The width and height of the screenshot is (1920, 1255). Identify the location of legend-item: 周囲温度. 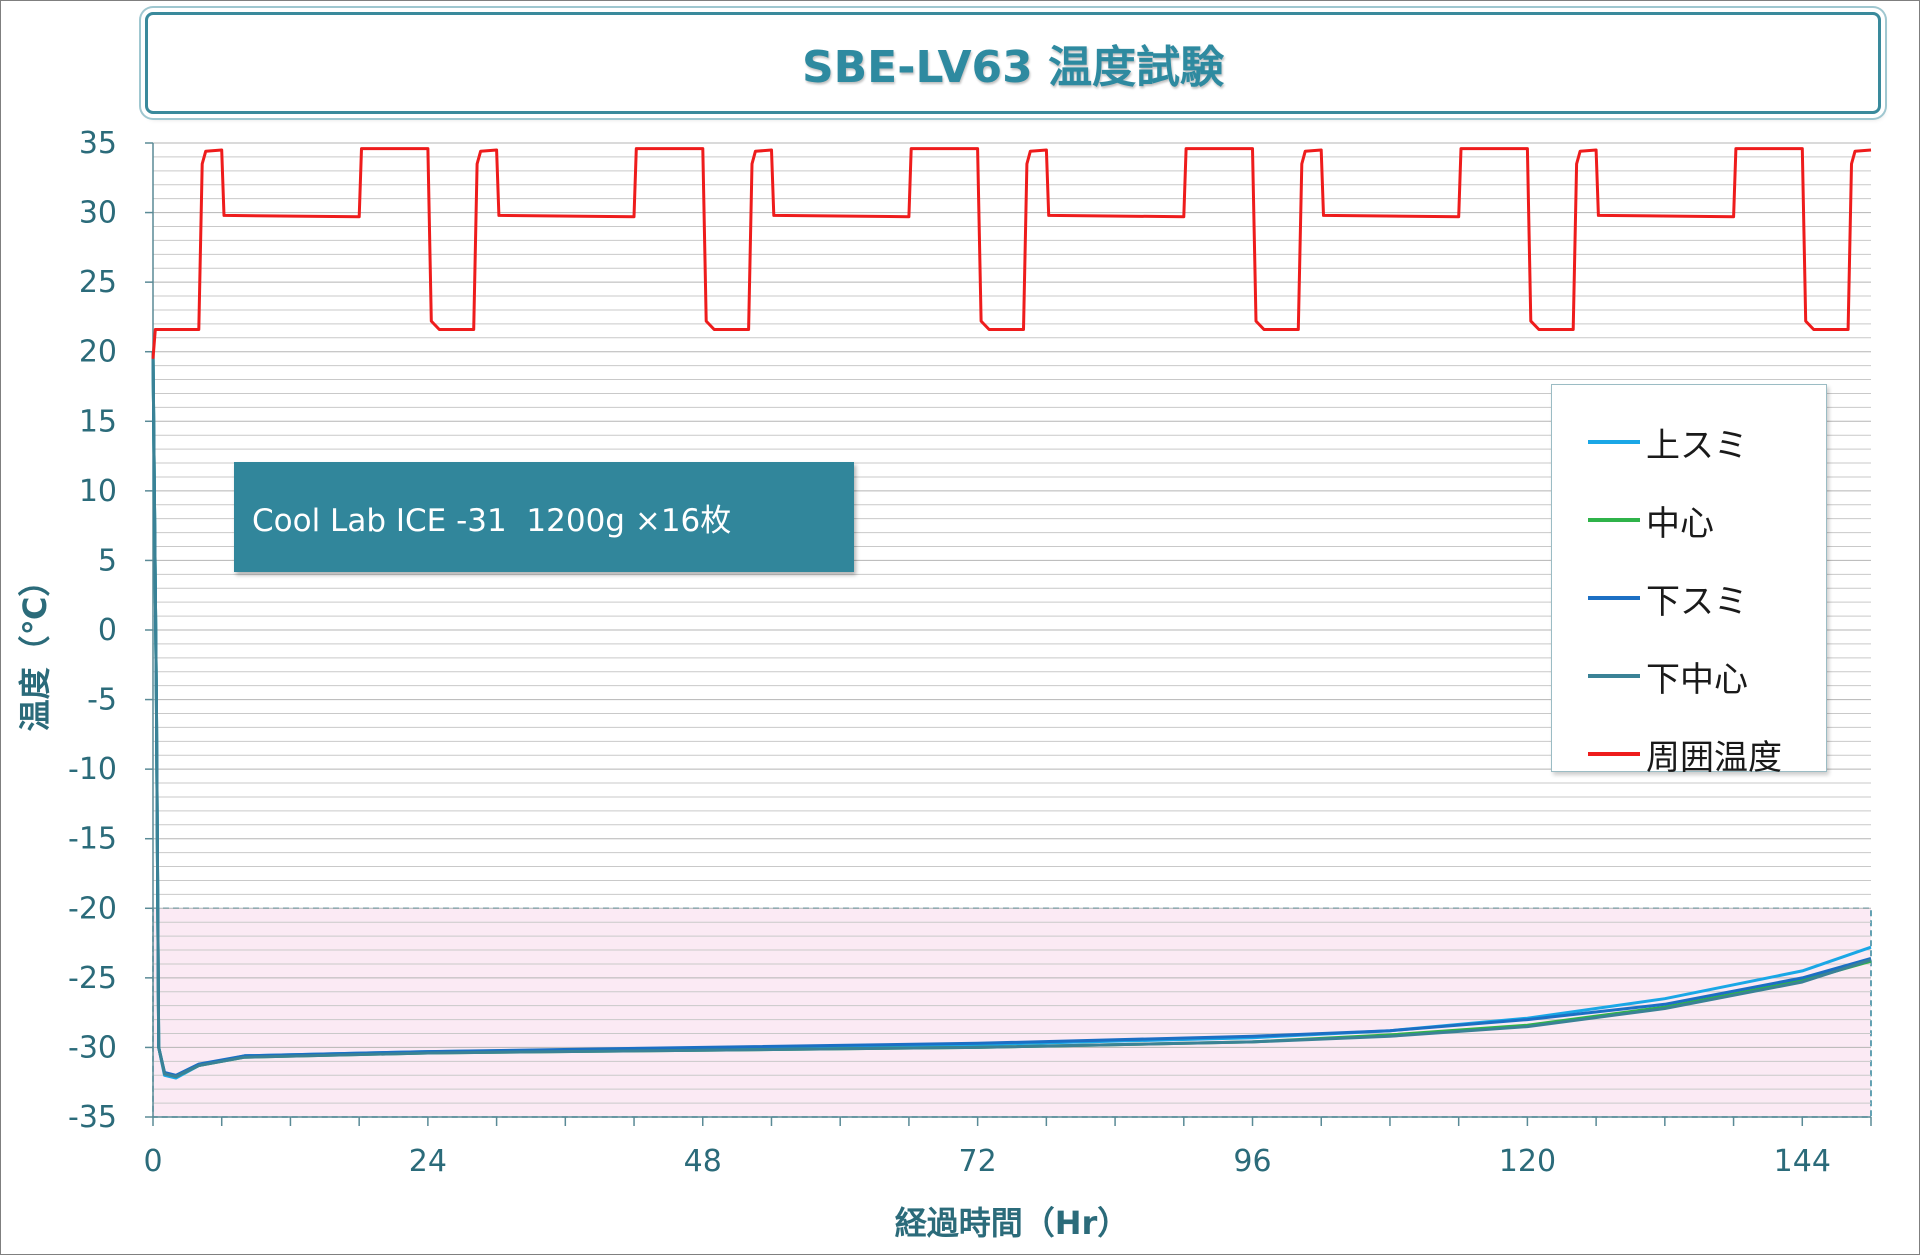
(1689, 754).